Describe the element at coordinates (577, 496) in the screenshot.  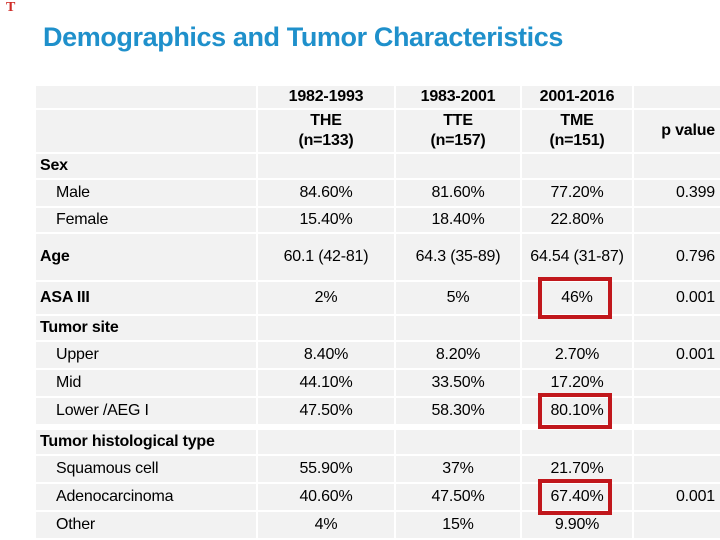
I see `value-text: 67.40%` at that location.